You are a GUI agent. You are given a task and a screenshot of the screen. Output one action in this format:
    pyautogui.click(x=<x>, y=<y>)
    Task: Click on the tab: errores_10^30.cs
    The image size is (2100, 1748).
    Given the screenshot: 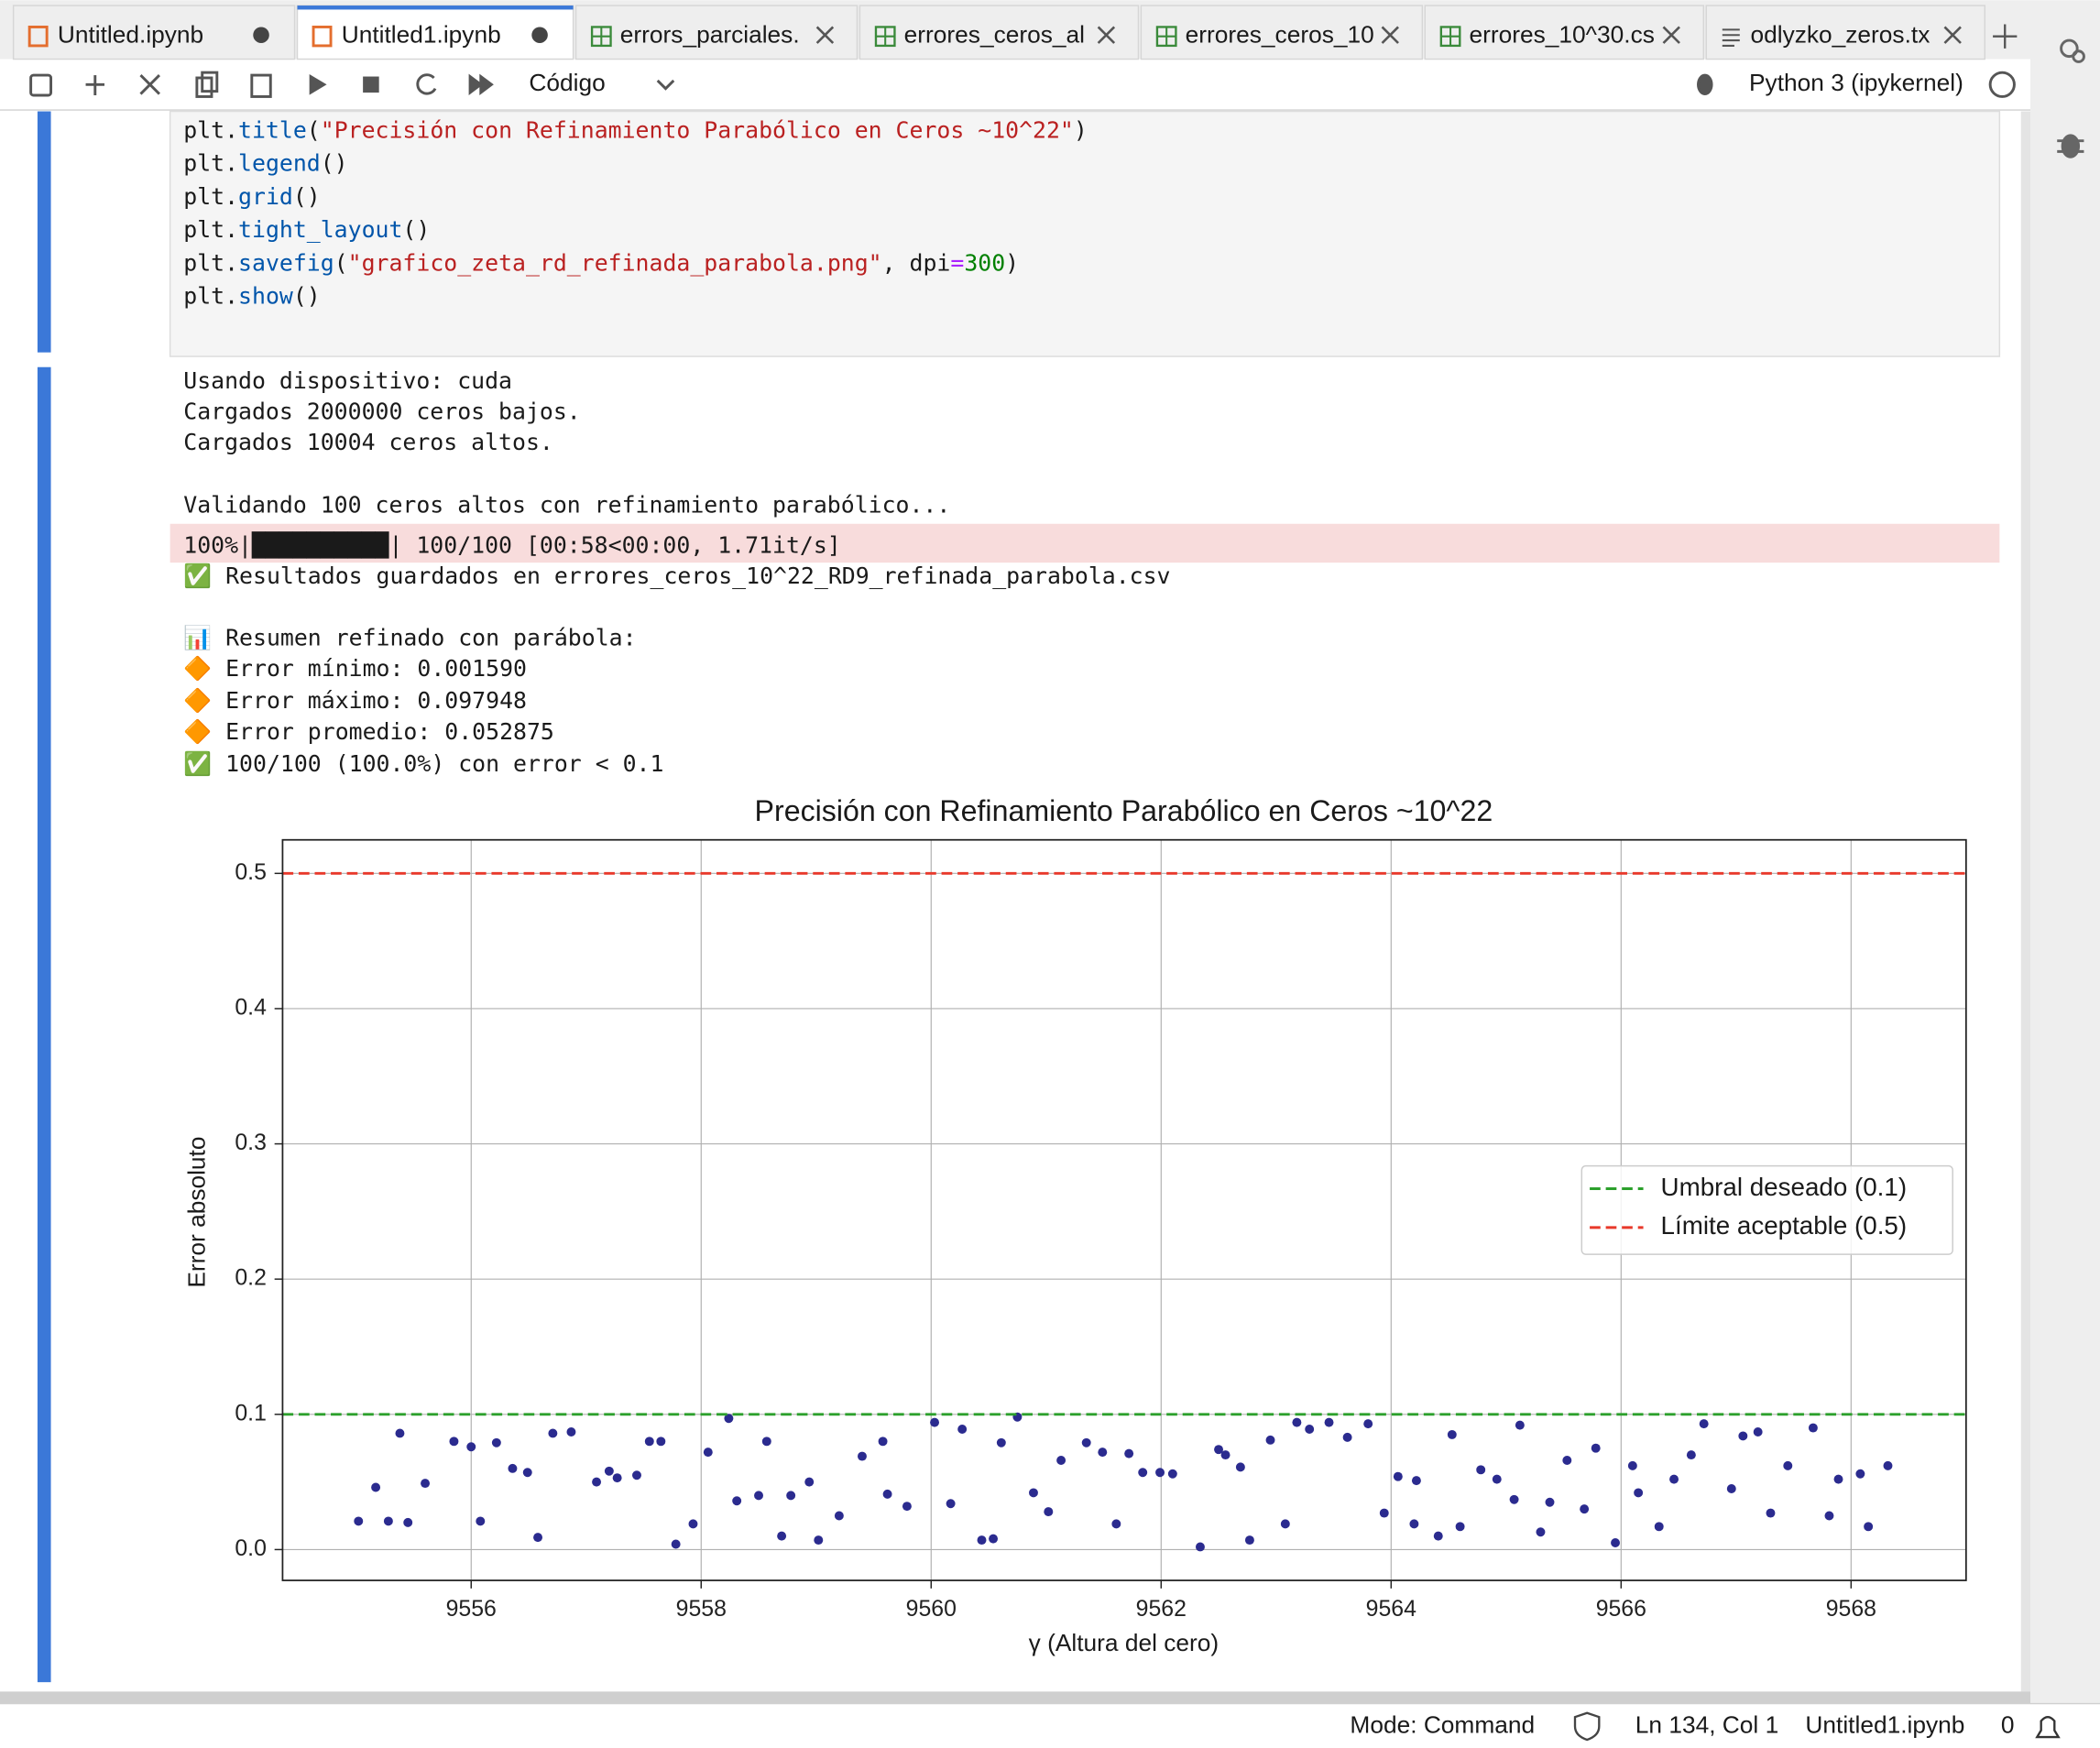 What is the action you would take?
    pyautogui.click(x=1564, y=32)
    